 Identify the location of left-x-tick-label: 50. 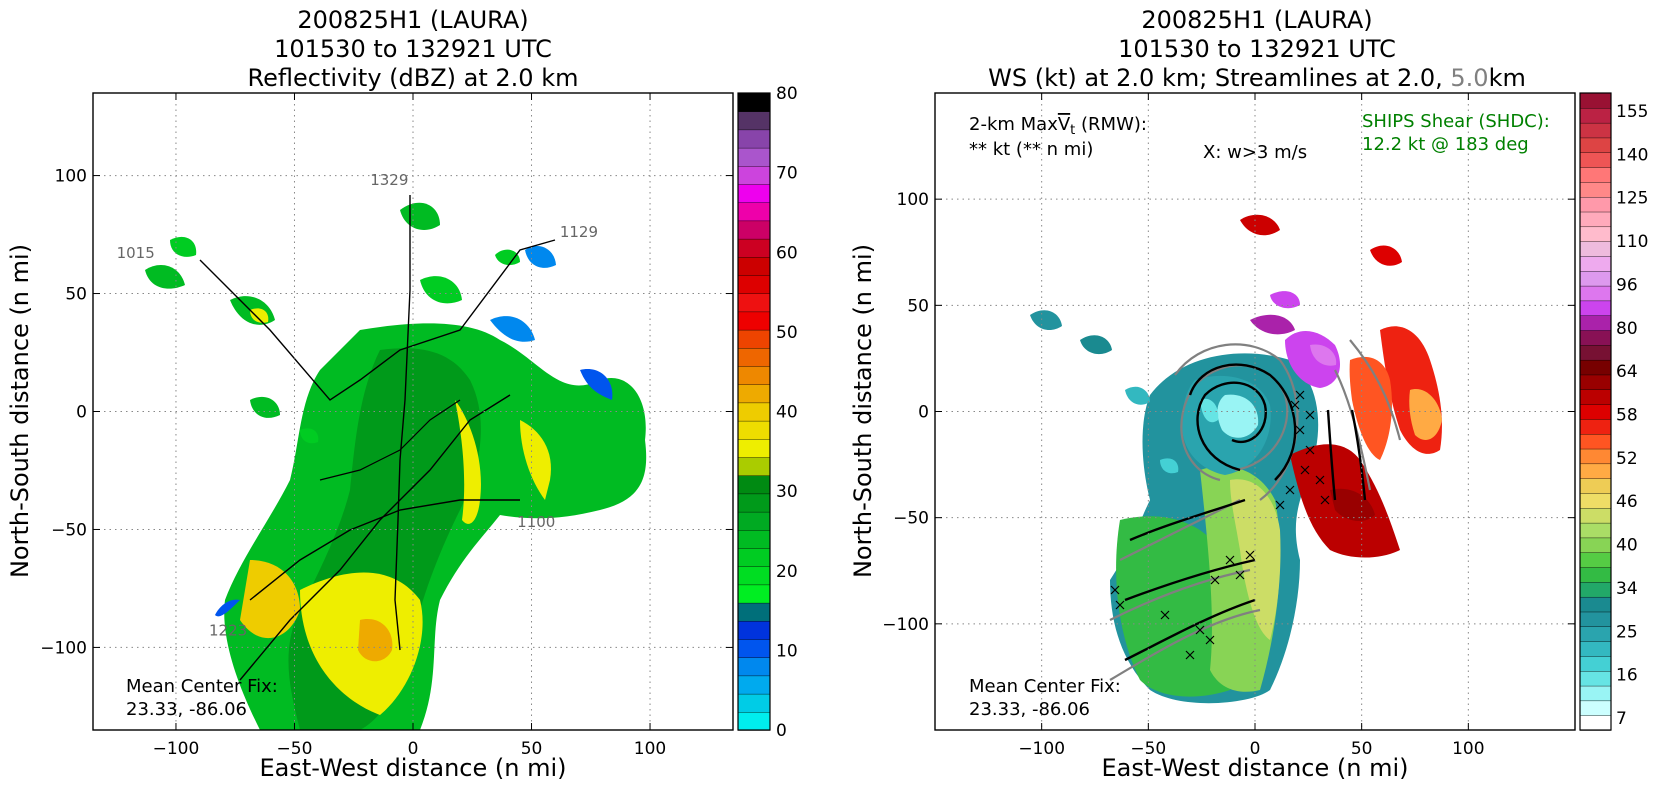
(532, 749).